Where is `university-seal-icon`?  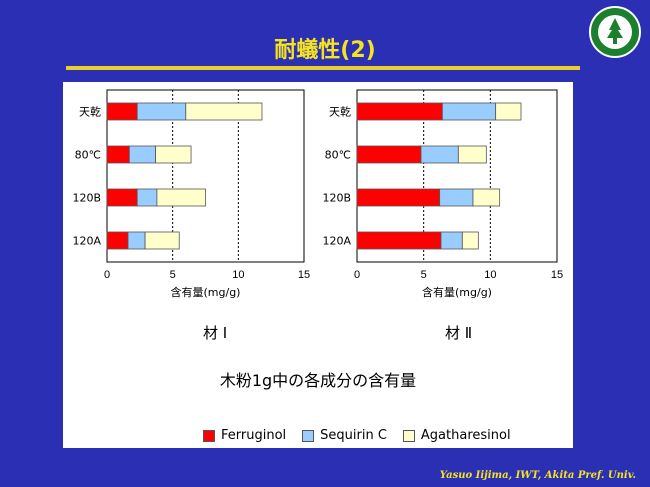 university-seal-icon is located at coordinates (615, 32).